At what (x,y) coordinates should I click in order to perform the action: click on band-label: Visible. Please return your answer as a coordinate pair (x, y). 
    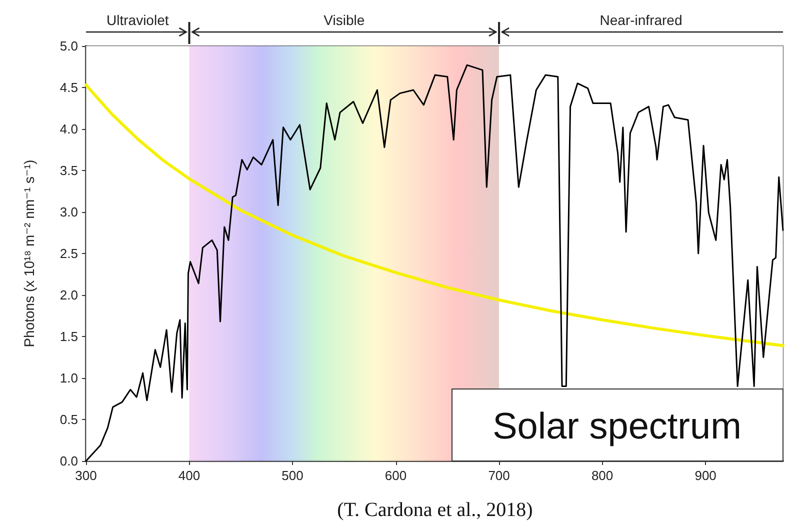
    Looking at the image, I should click on (344, 20).